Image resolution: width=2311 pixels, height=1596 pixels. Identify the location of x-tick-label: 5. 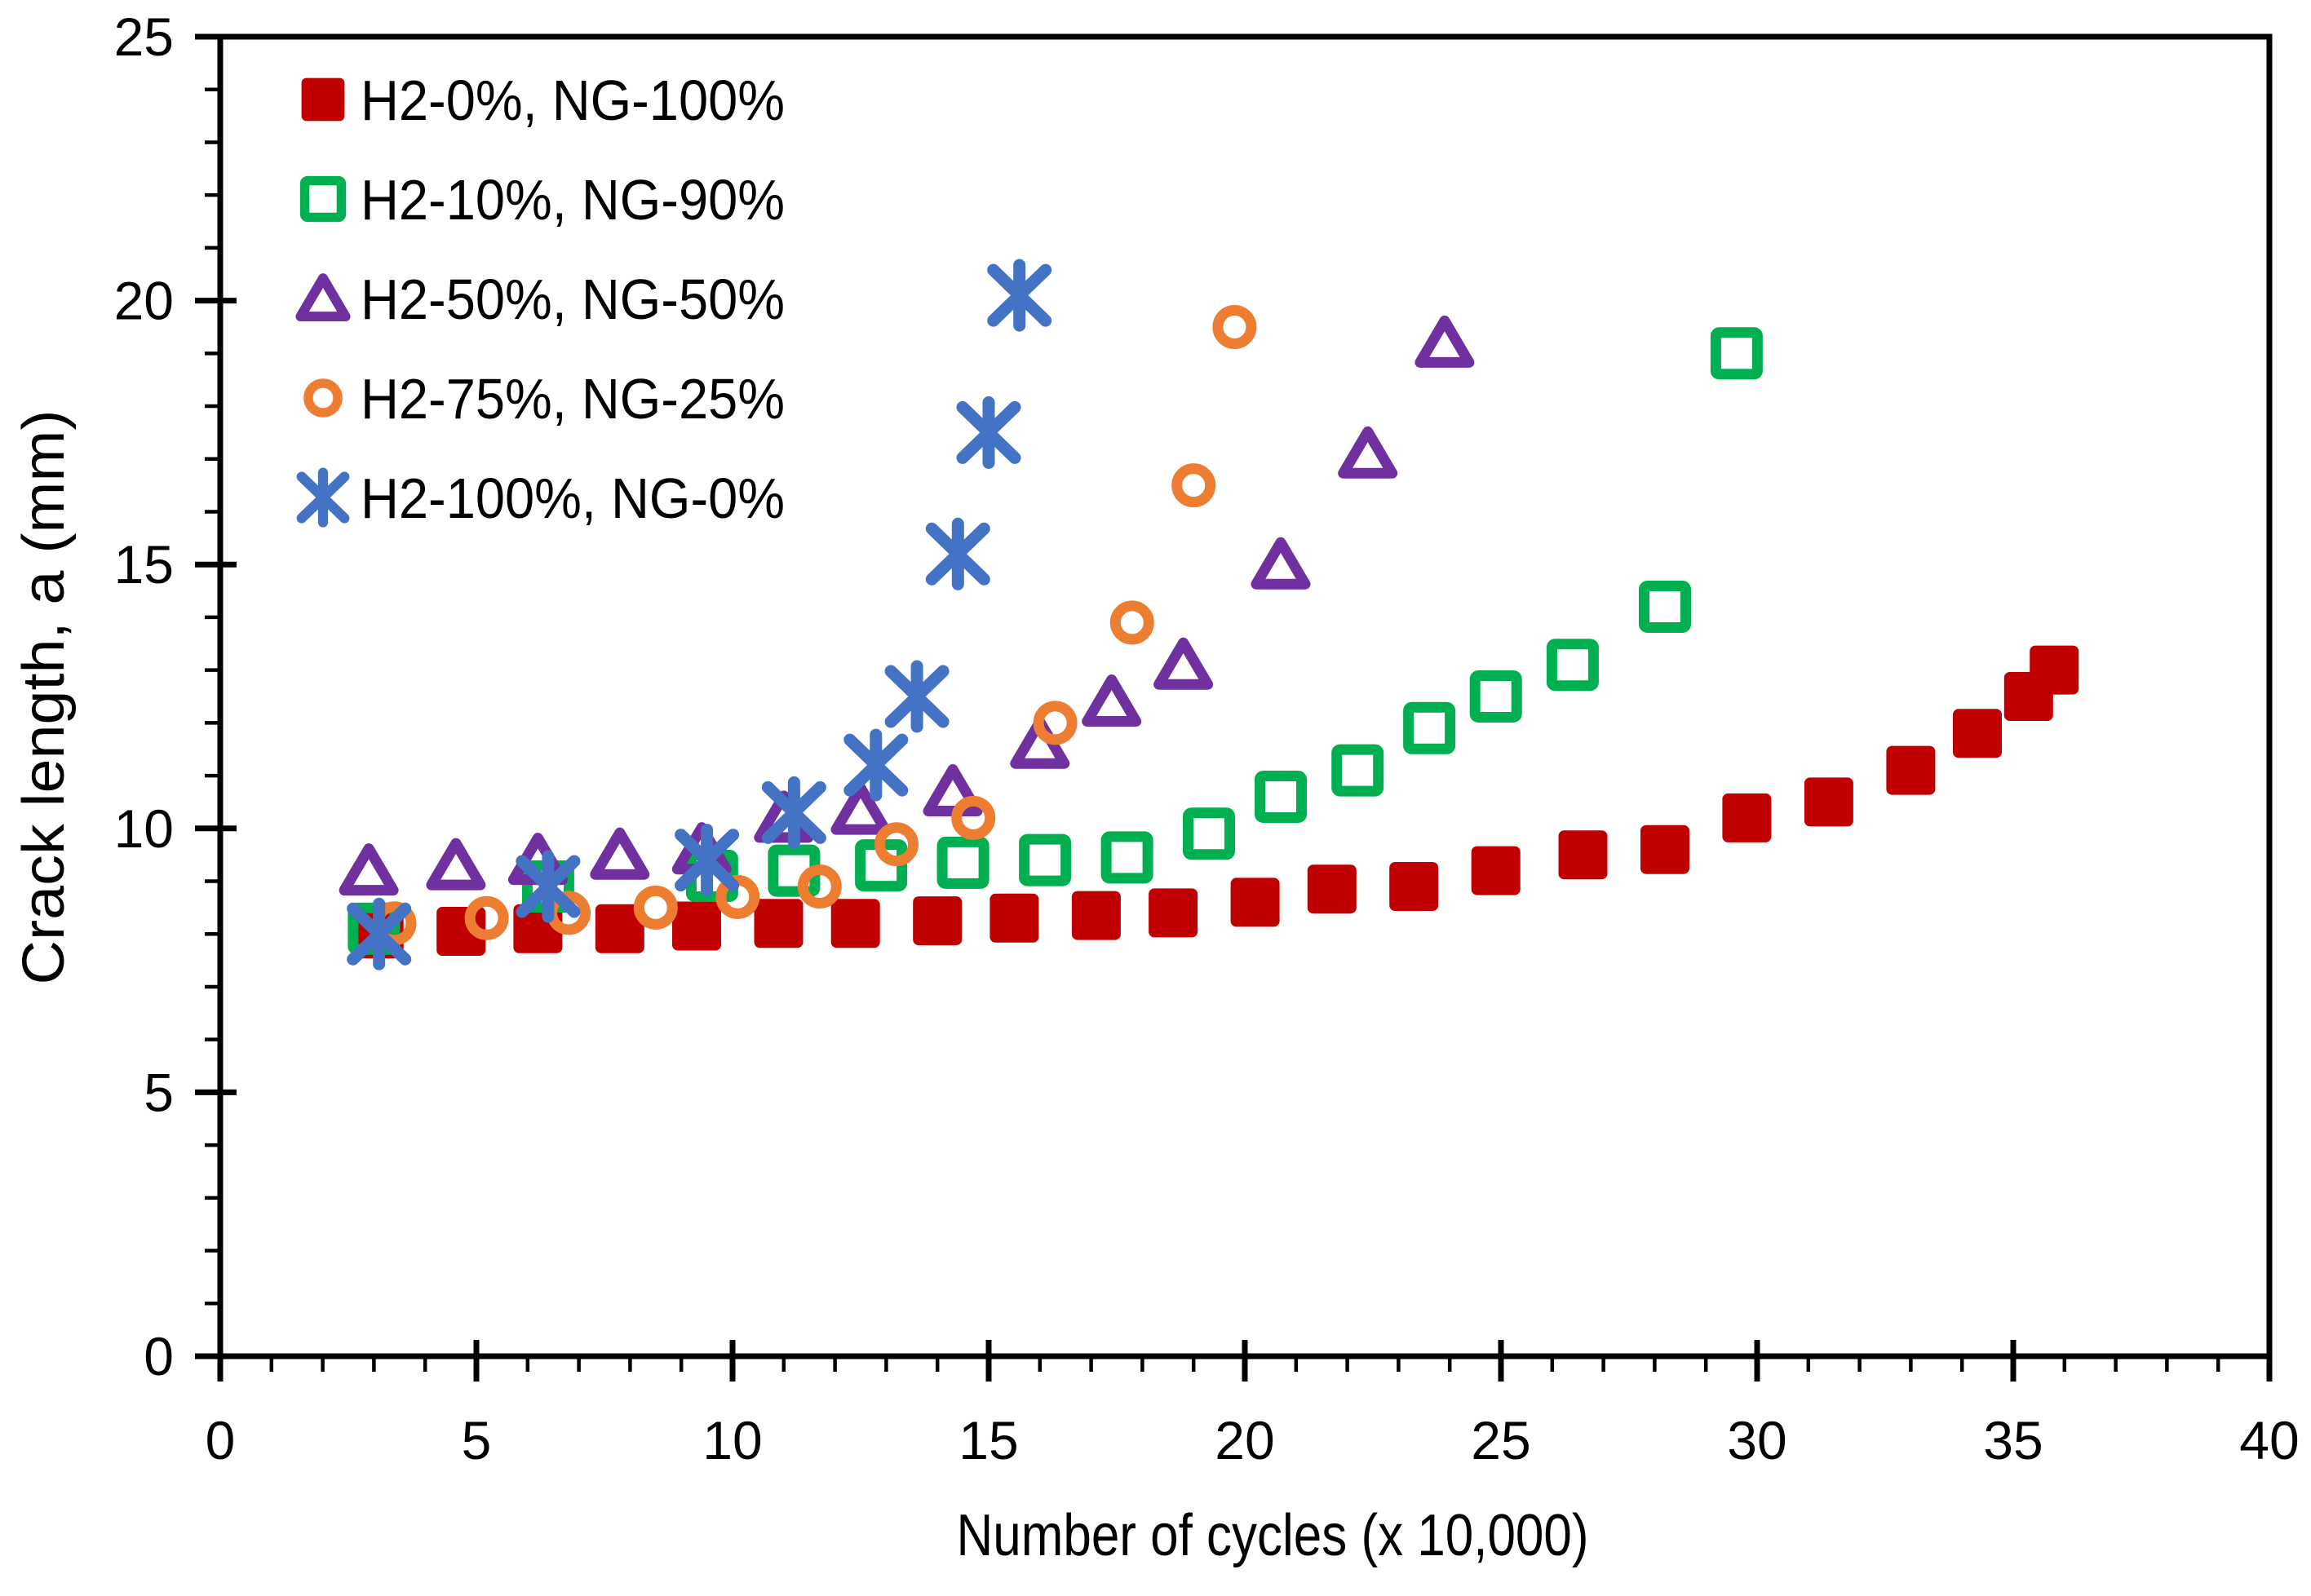
(477, 1440).